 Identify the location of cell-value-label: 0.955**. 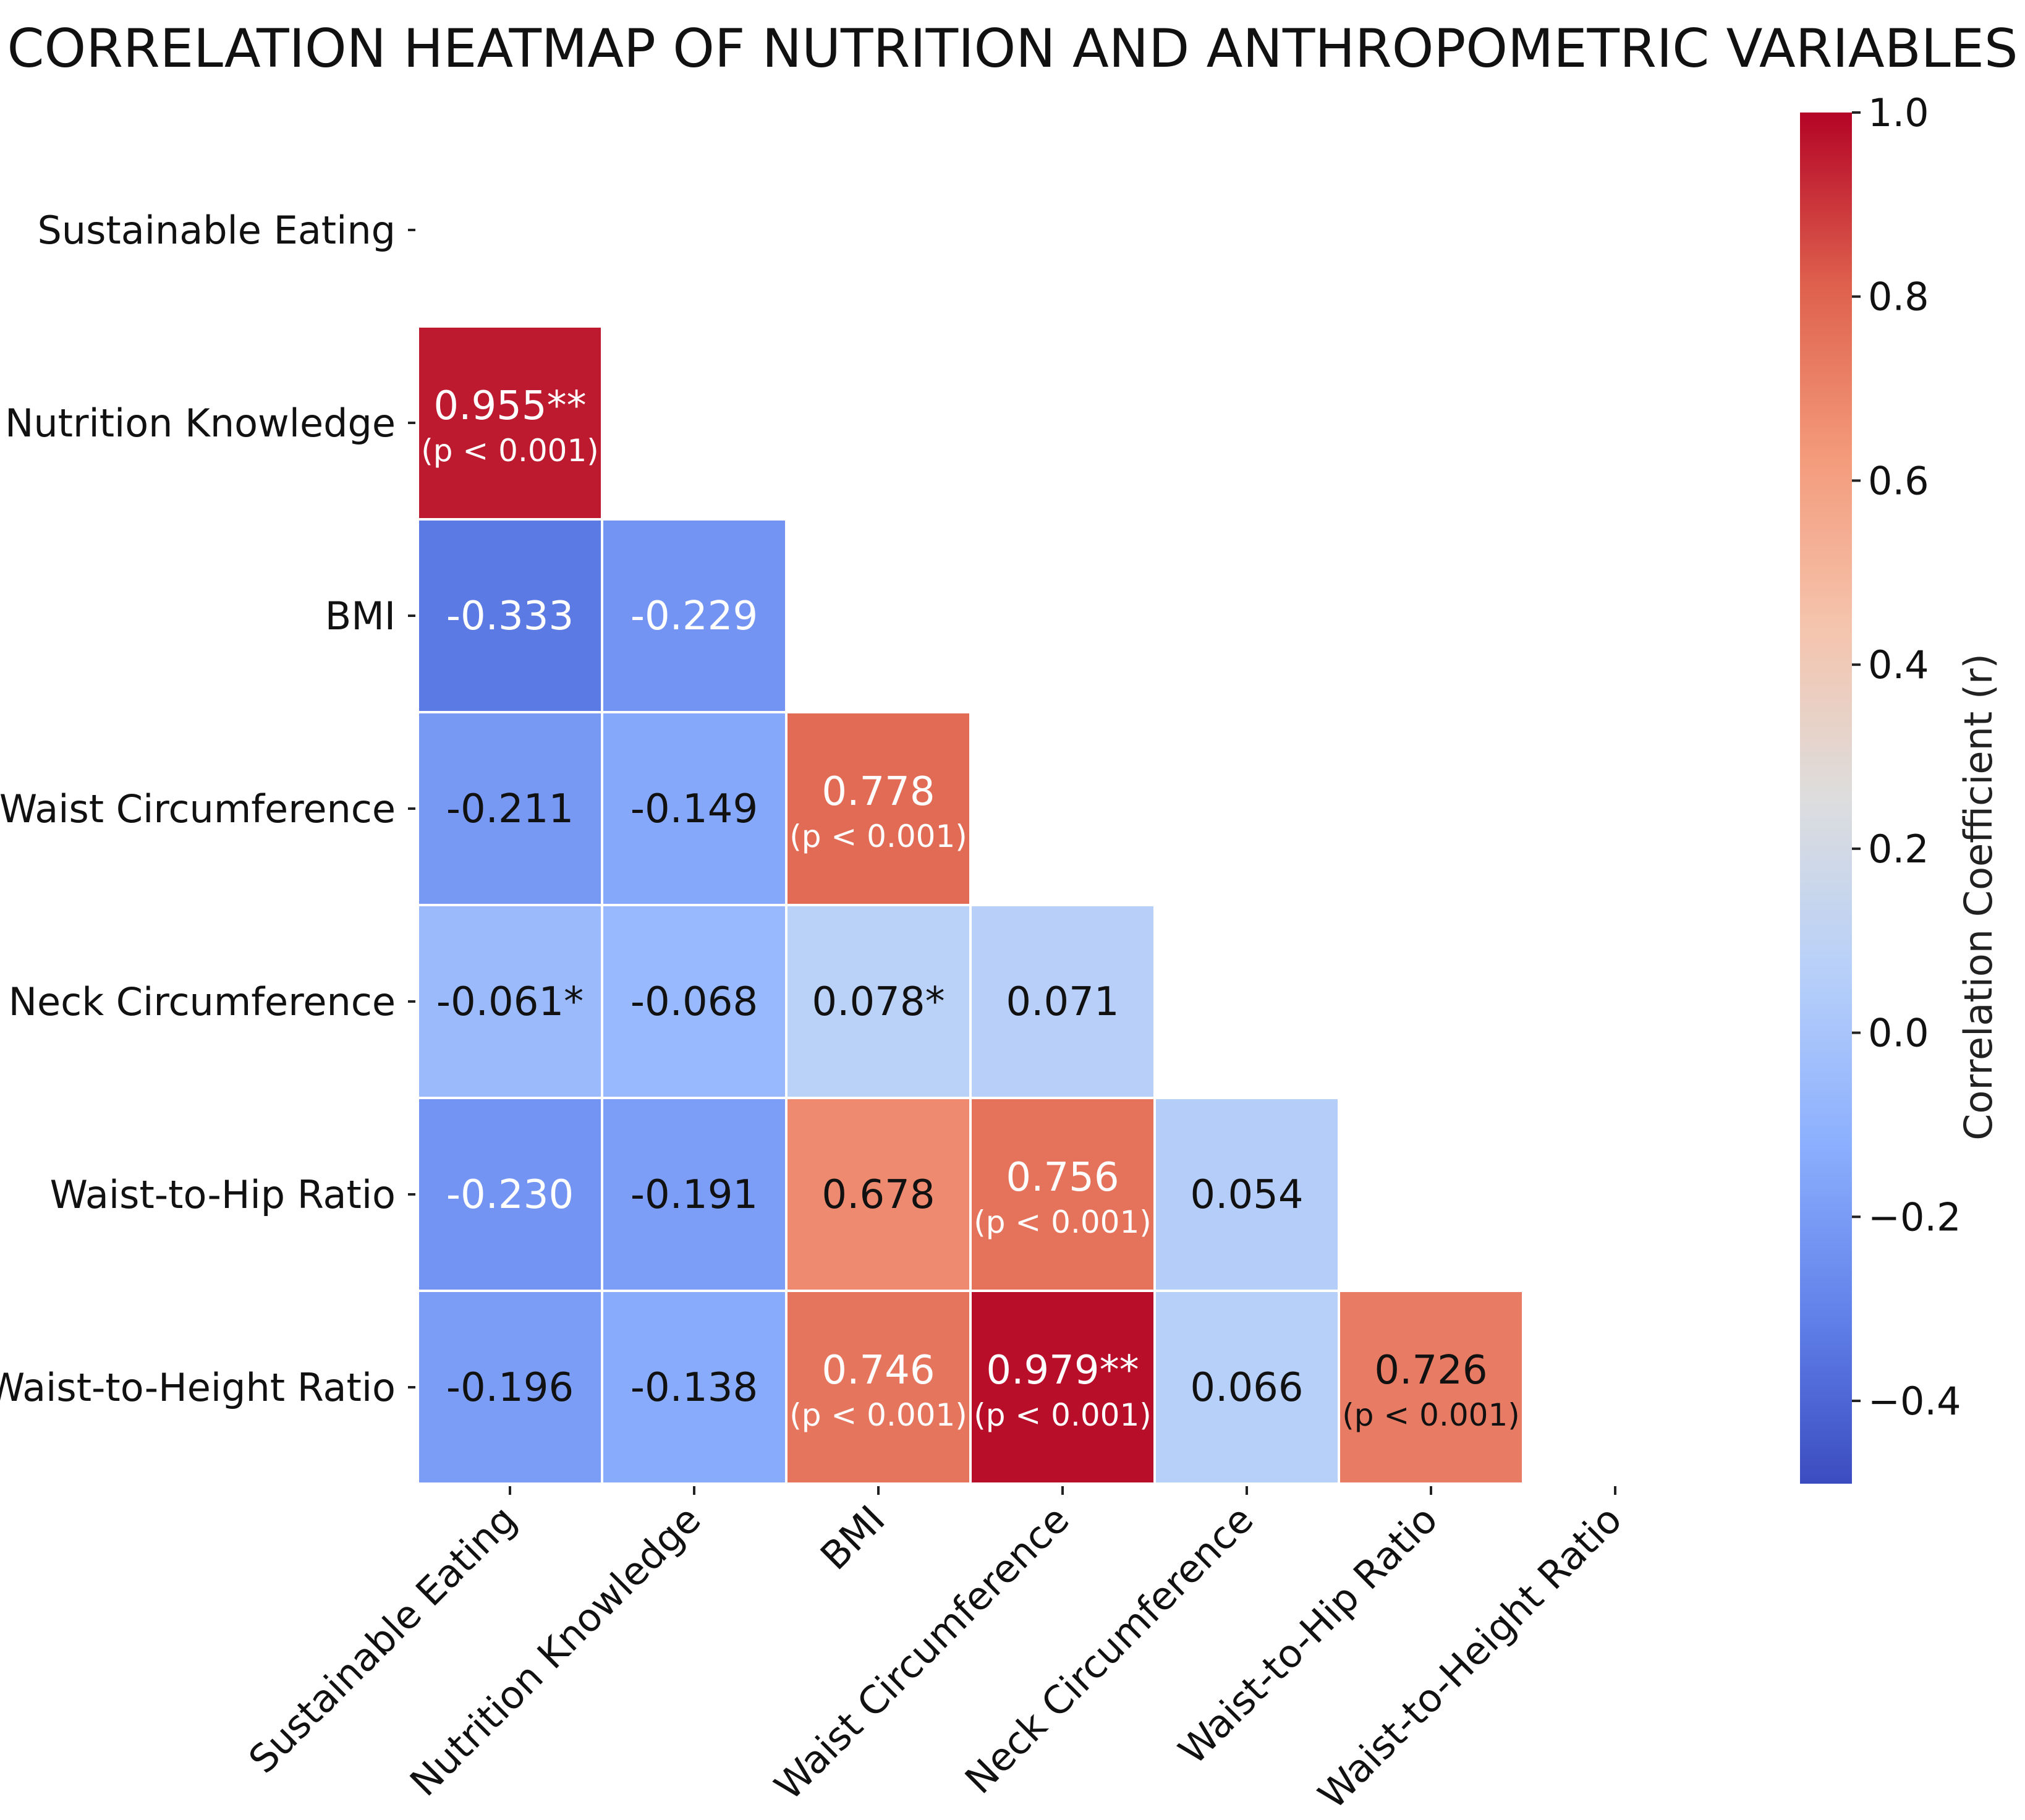
(509, 406).